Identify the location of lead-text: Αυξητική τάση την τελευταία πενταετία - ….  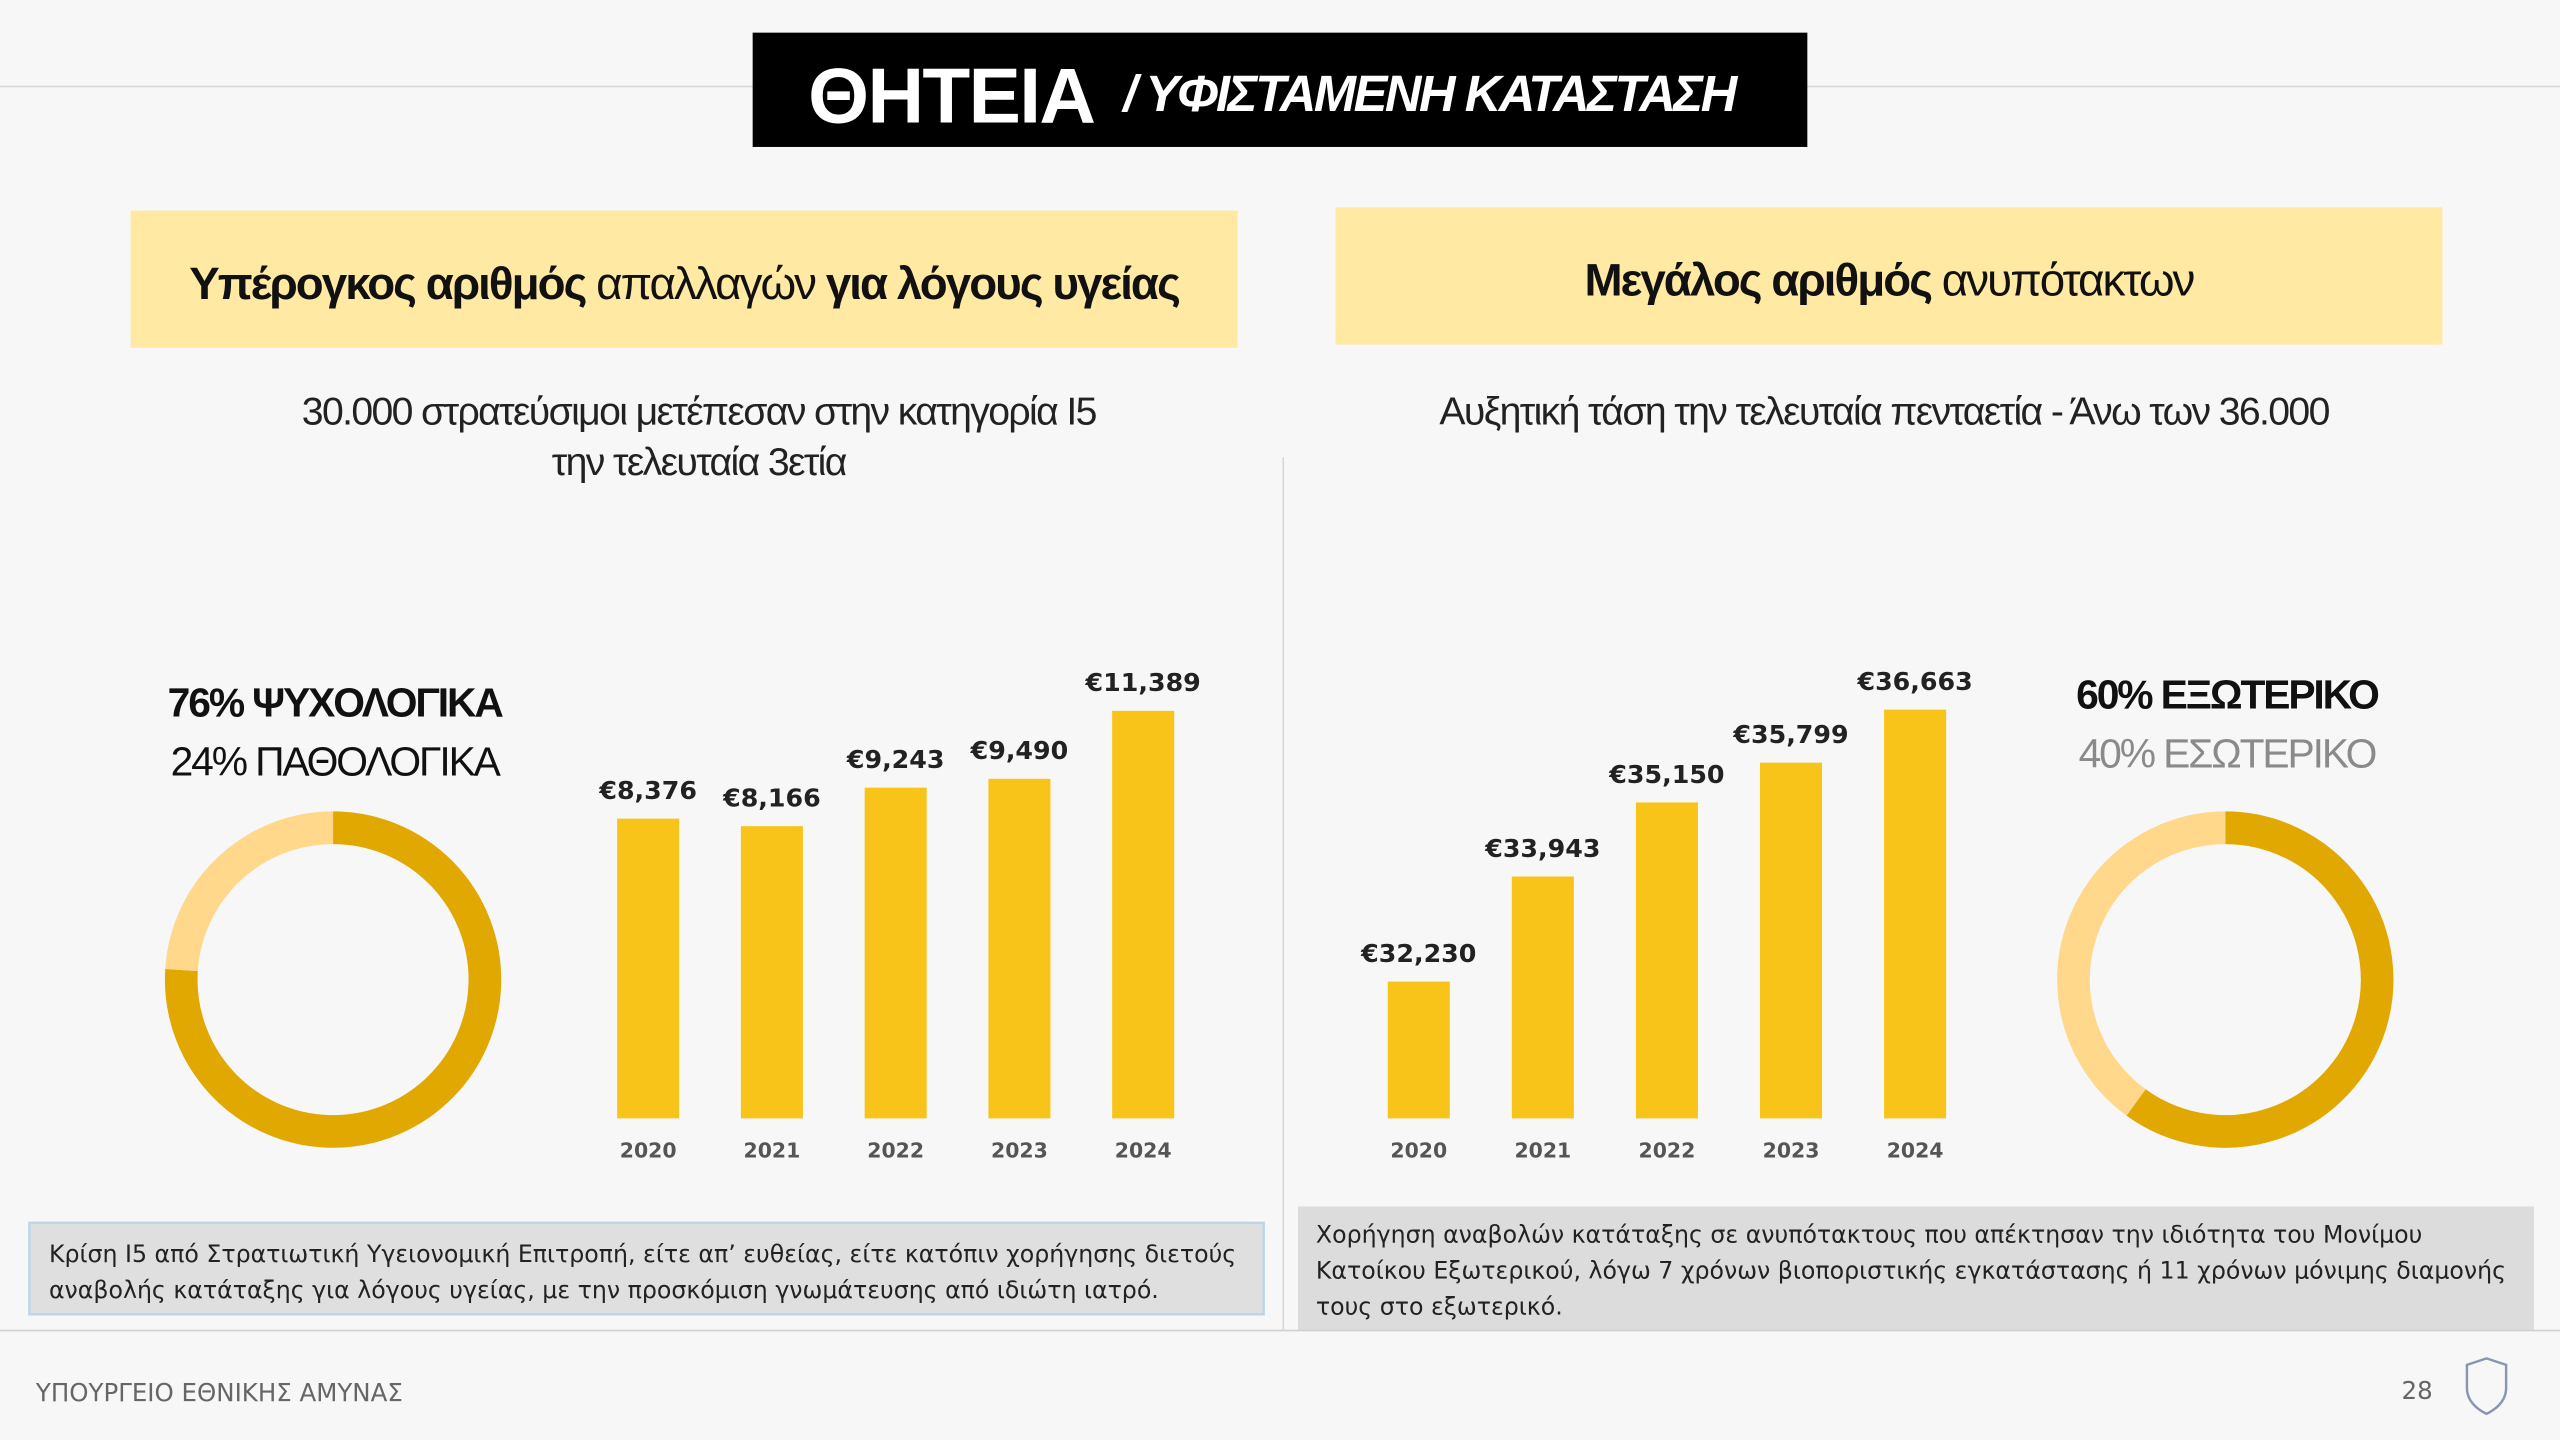
(1884, 411).